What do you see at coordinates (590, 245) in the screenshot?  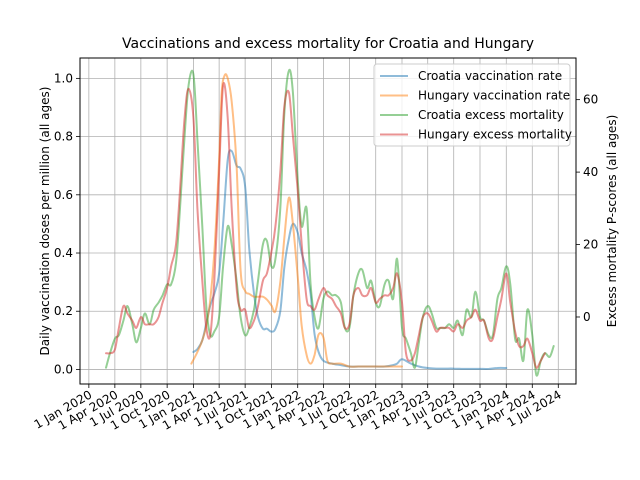 I see `y-right-tick-label: 20` at bounding box center [590, 245].